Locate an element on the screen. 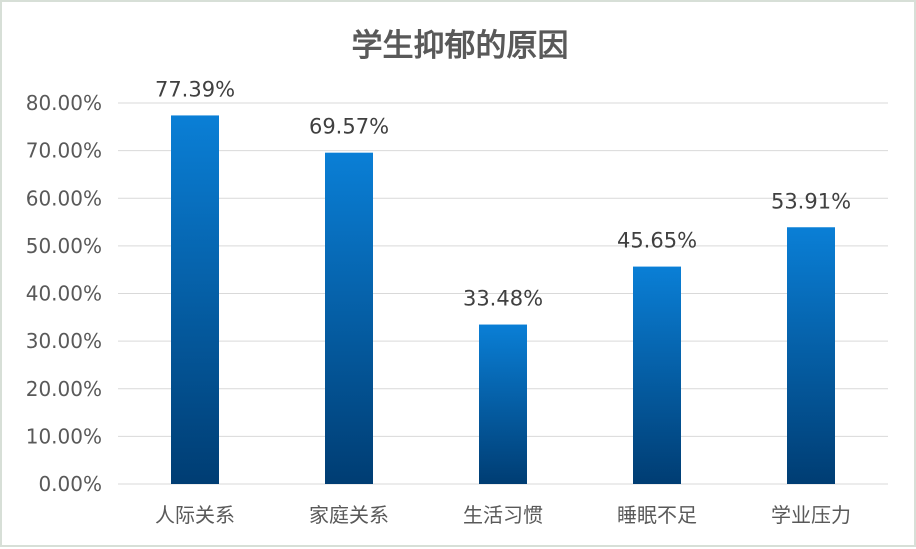  x-axis-ticks: 人际关系 家庭关系 生活习惯 睡眠不足 学业压力 is located at coordinates (503, 515).